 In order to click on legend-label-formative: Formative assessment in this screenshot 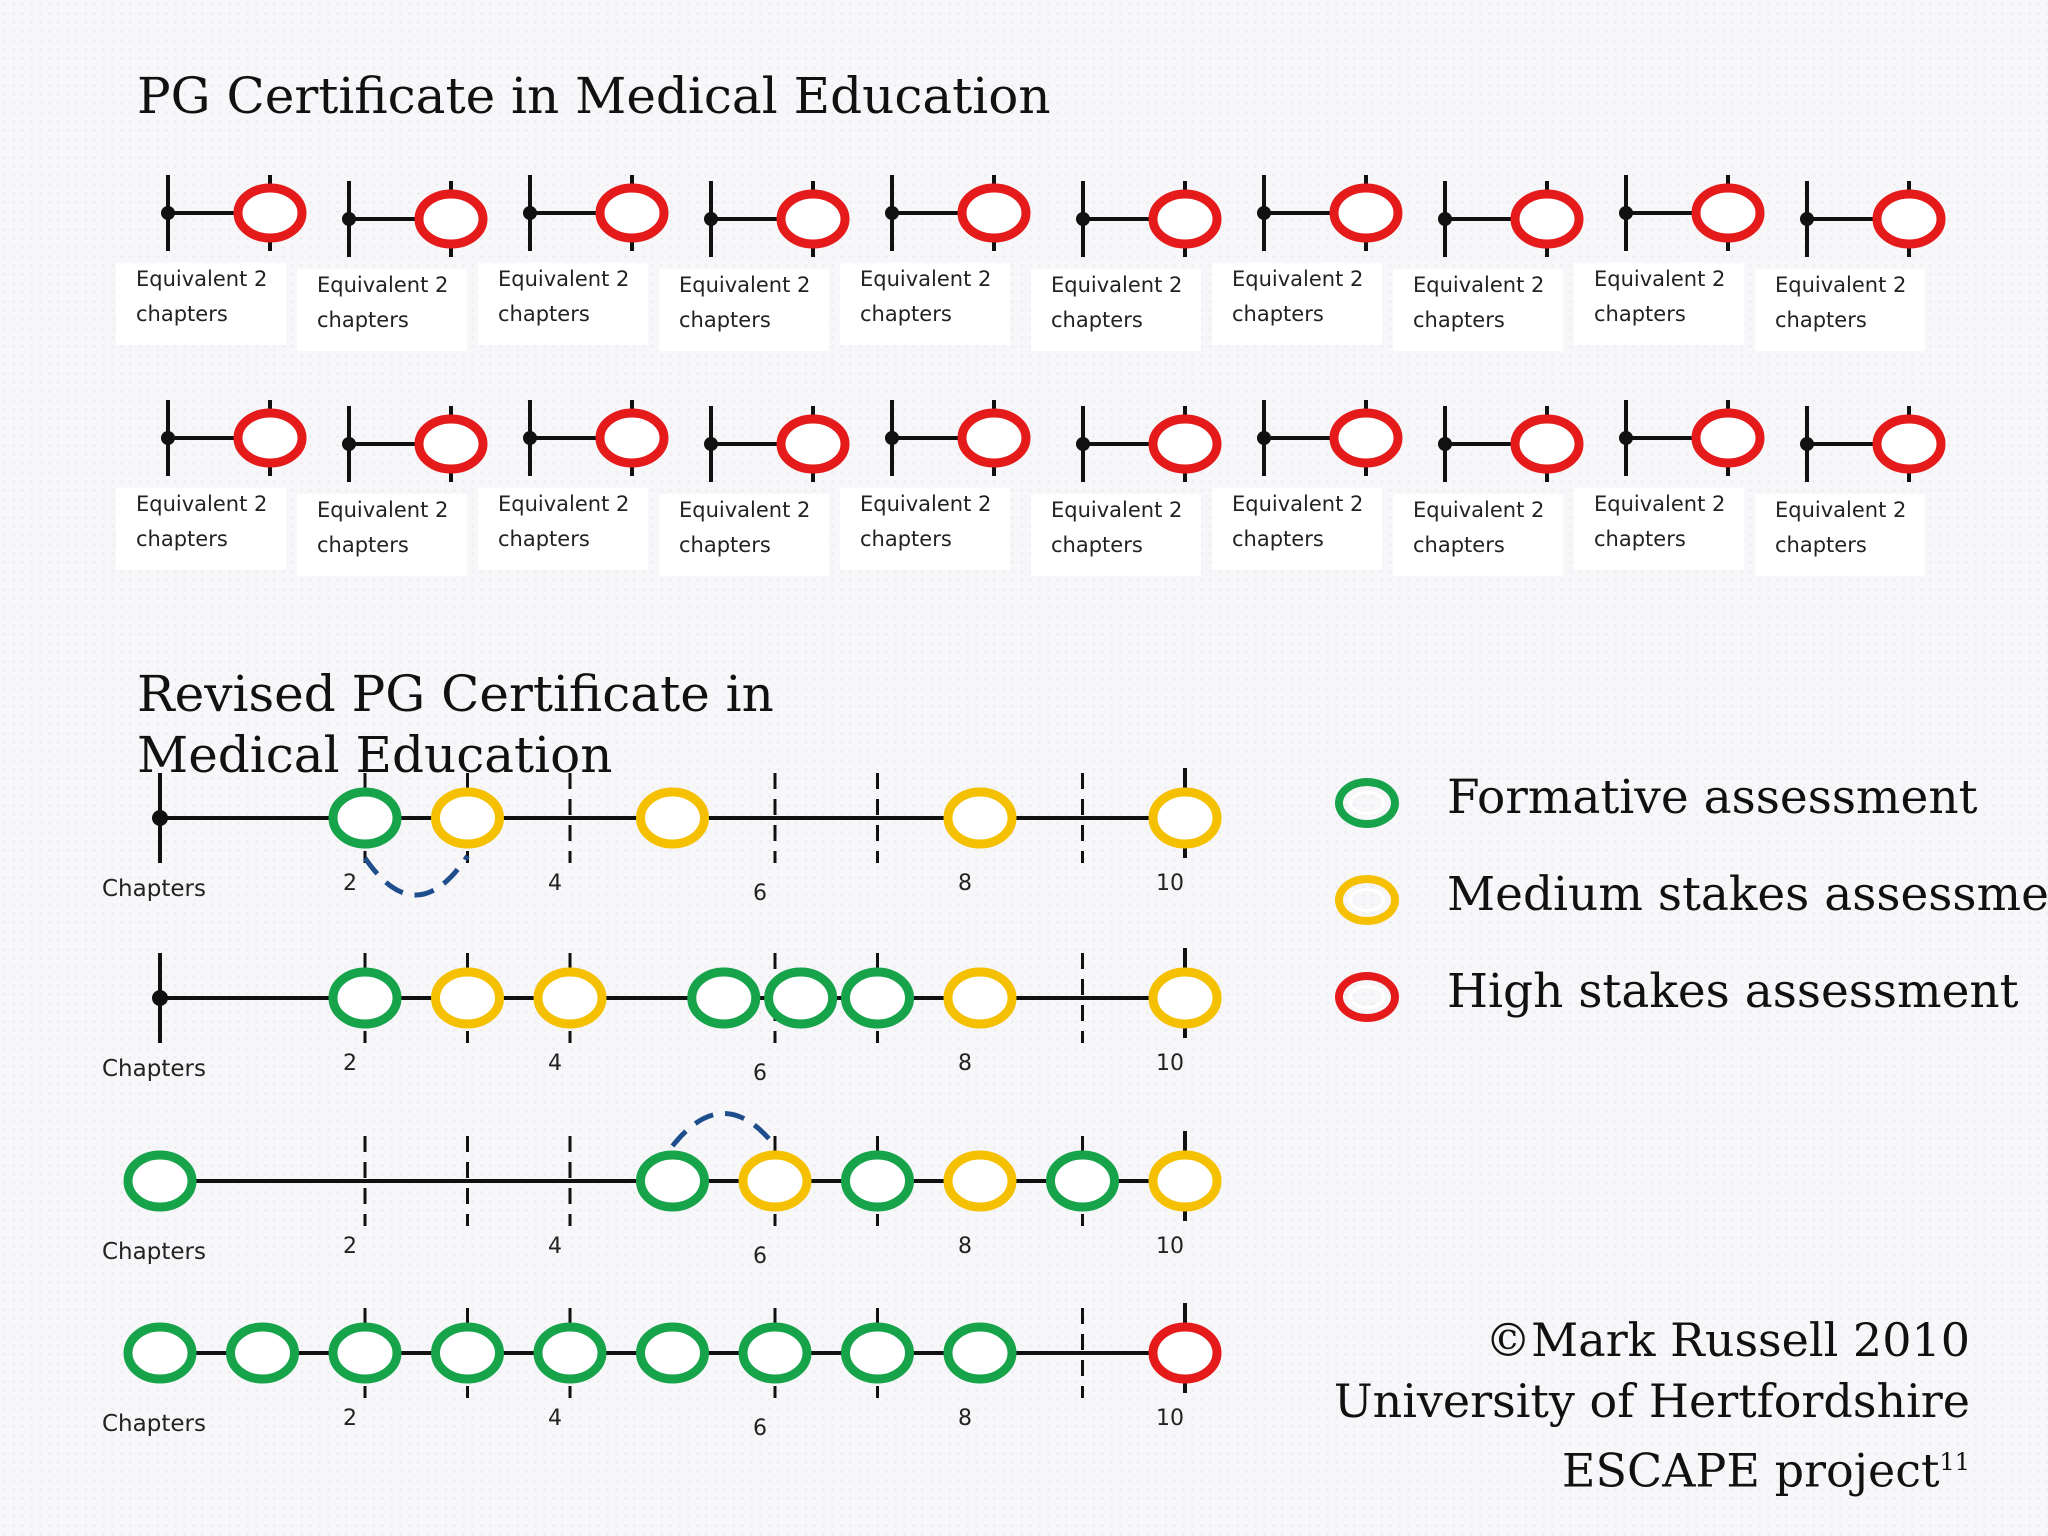, I will do `click(1712, 797)`.